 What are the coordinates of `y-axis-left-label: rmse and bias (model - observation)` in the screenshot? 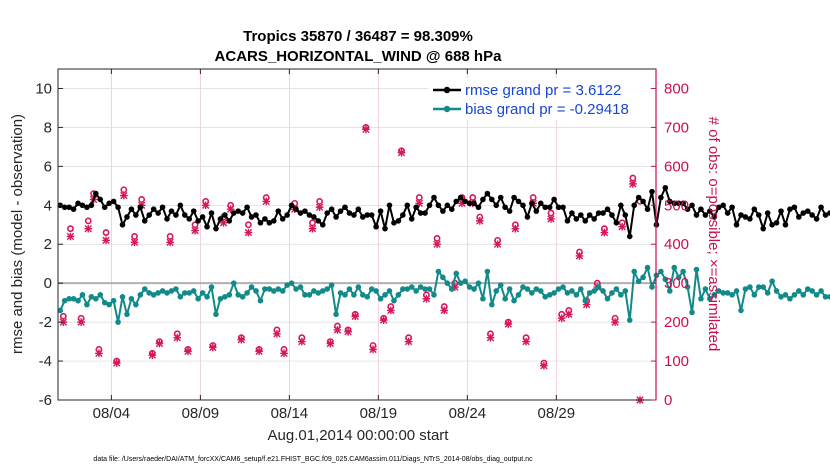 It's located at (17, 234).